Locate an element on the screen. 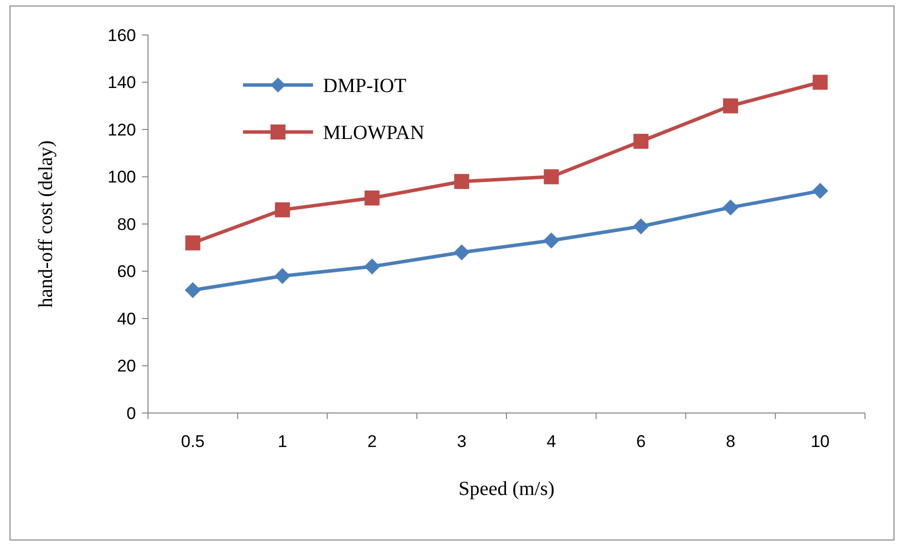 This screenshot has height=546, width=900. y-tick-label: 100 is located at coordinates (122, 177).